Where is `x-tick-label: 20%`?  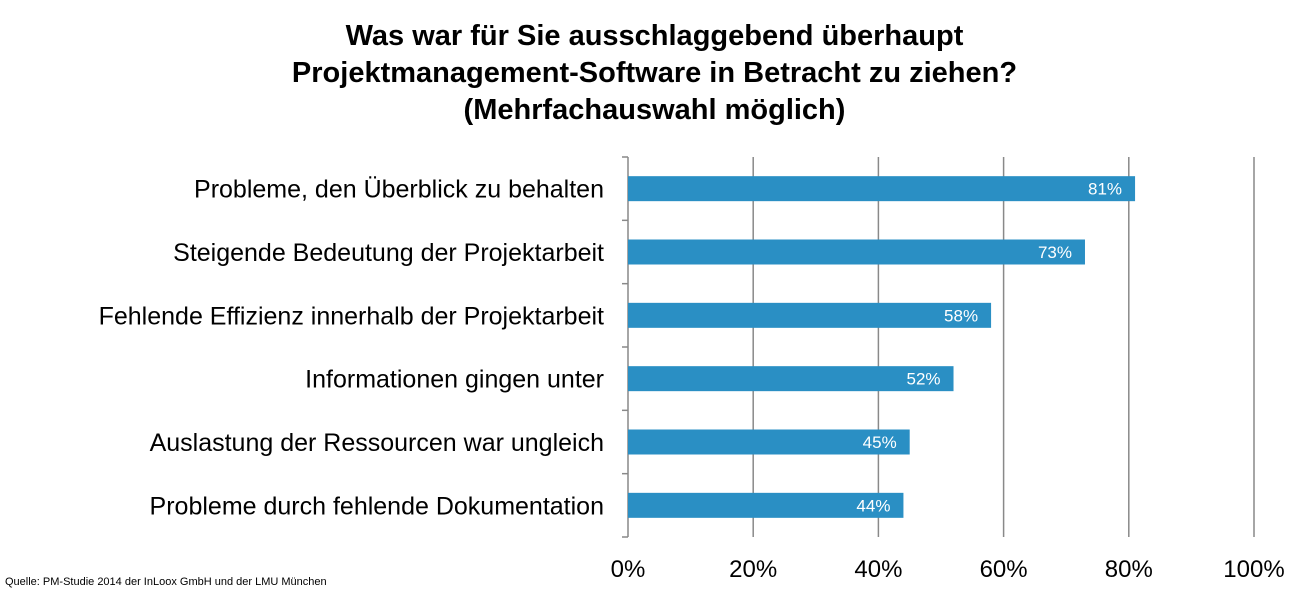
x-tick-label: 20% is located at coordinates (753, 569).